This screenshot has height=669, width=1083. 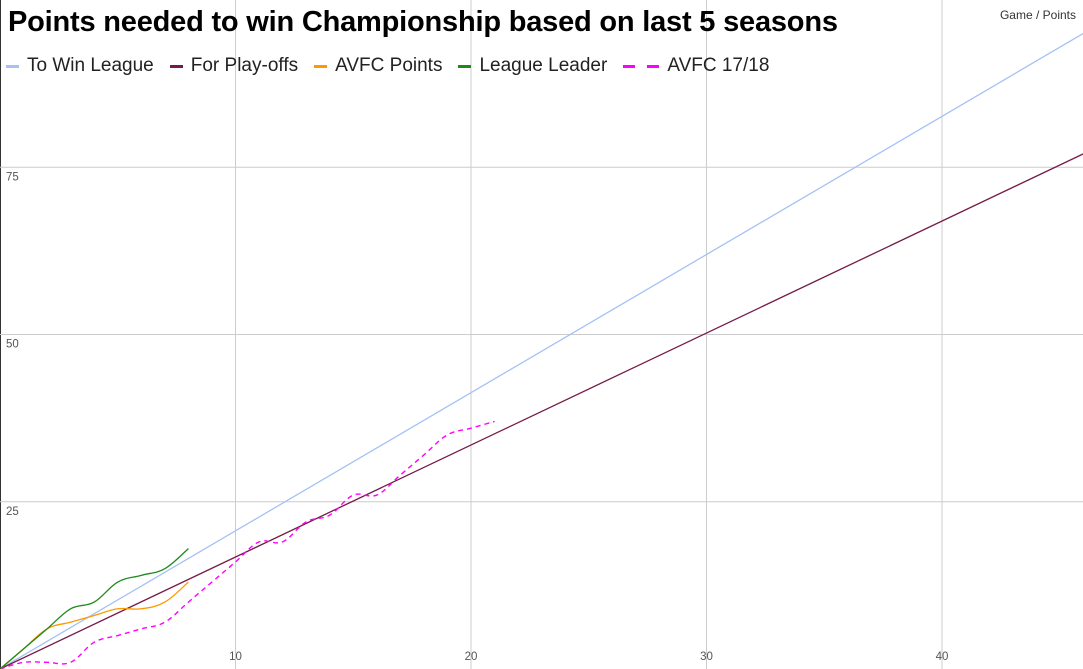 What do you see at coordinates (90, 65) in the screenshot?
I see `legend-label: To Win League` at bounding box center [90, 65].